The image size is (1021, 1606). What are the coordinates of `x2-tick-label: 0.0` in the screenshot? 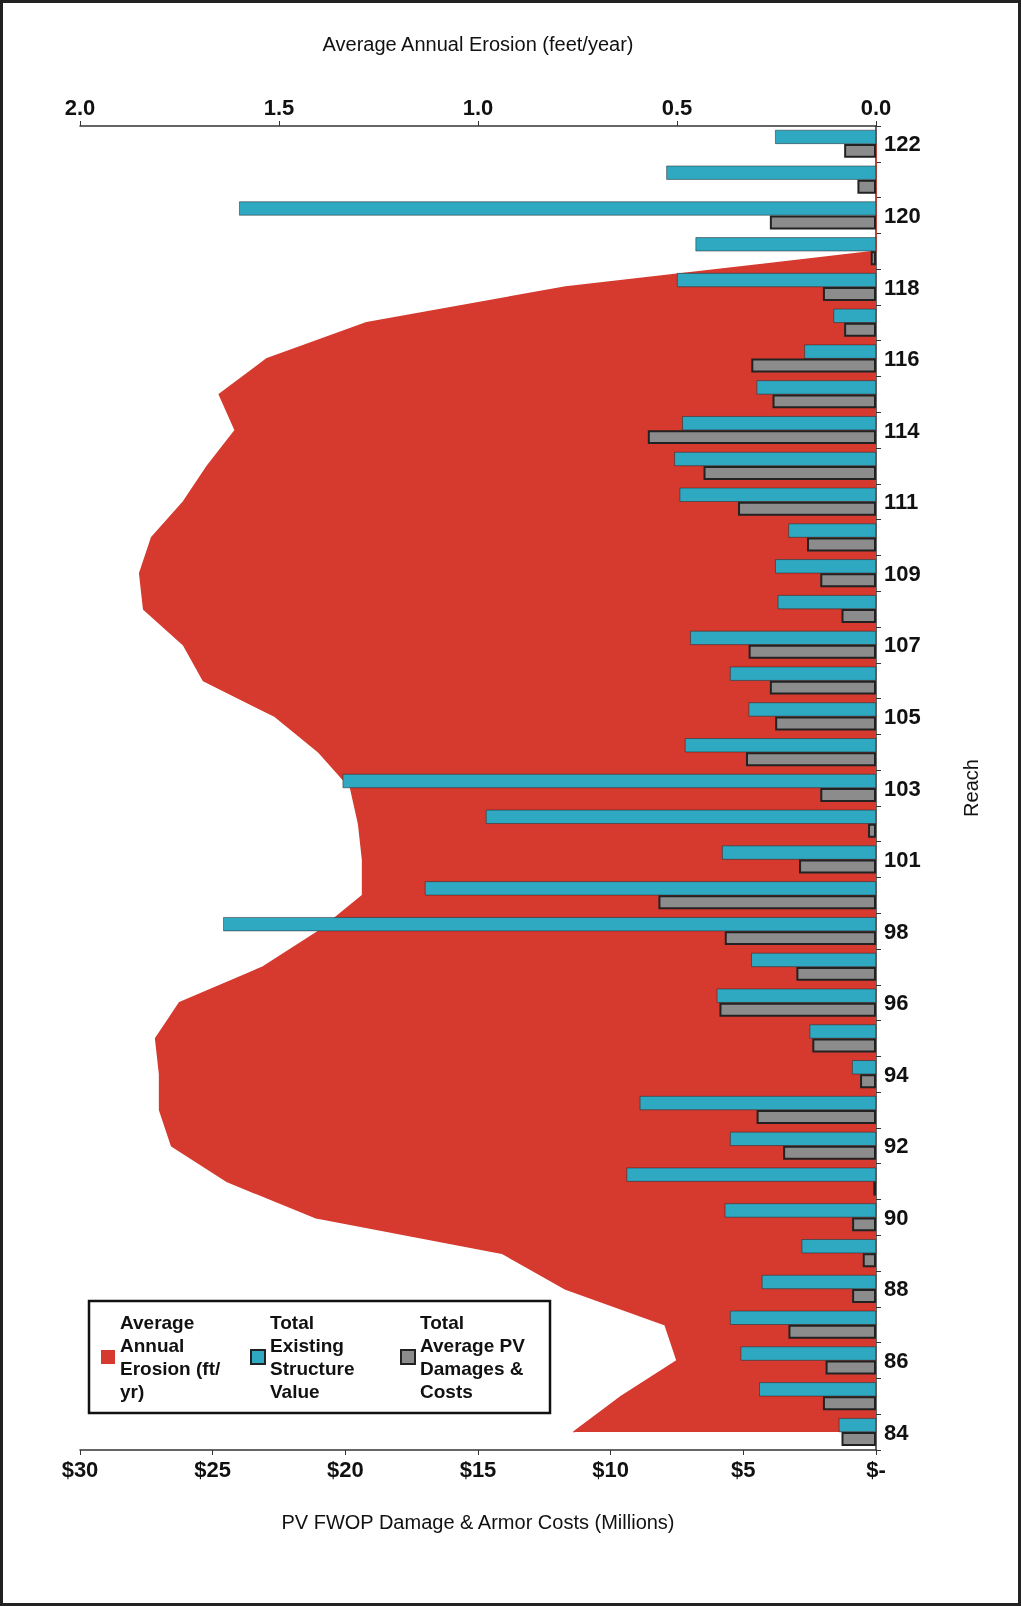 It's located at (876, 107).